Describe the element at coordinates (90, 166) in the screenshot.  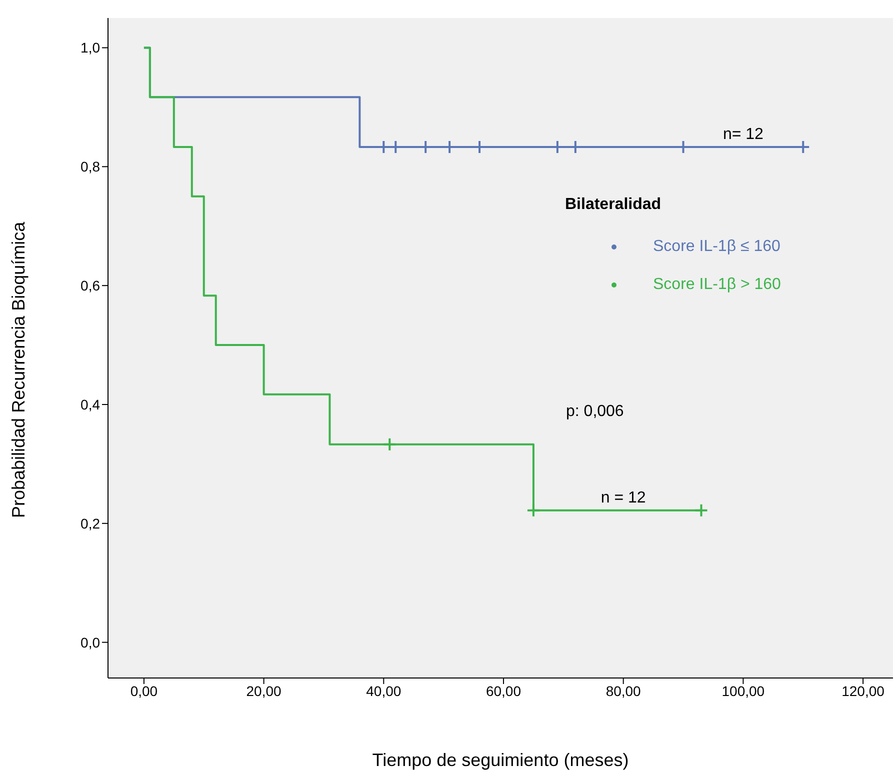
I see `y-tick-label: 0,8` at that location.